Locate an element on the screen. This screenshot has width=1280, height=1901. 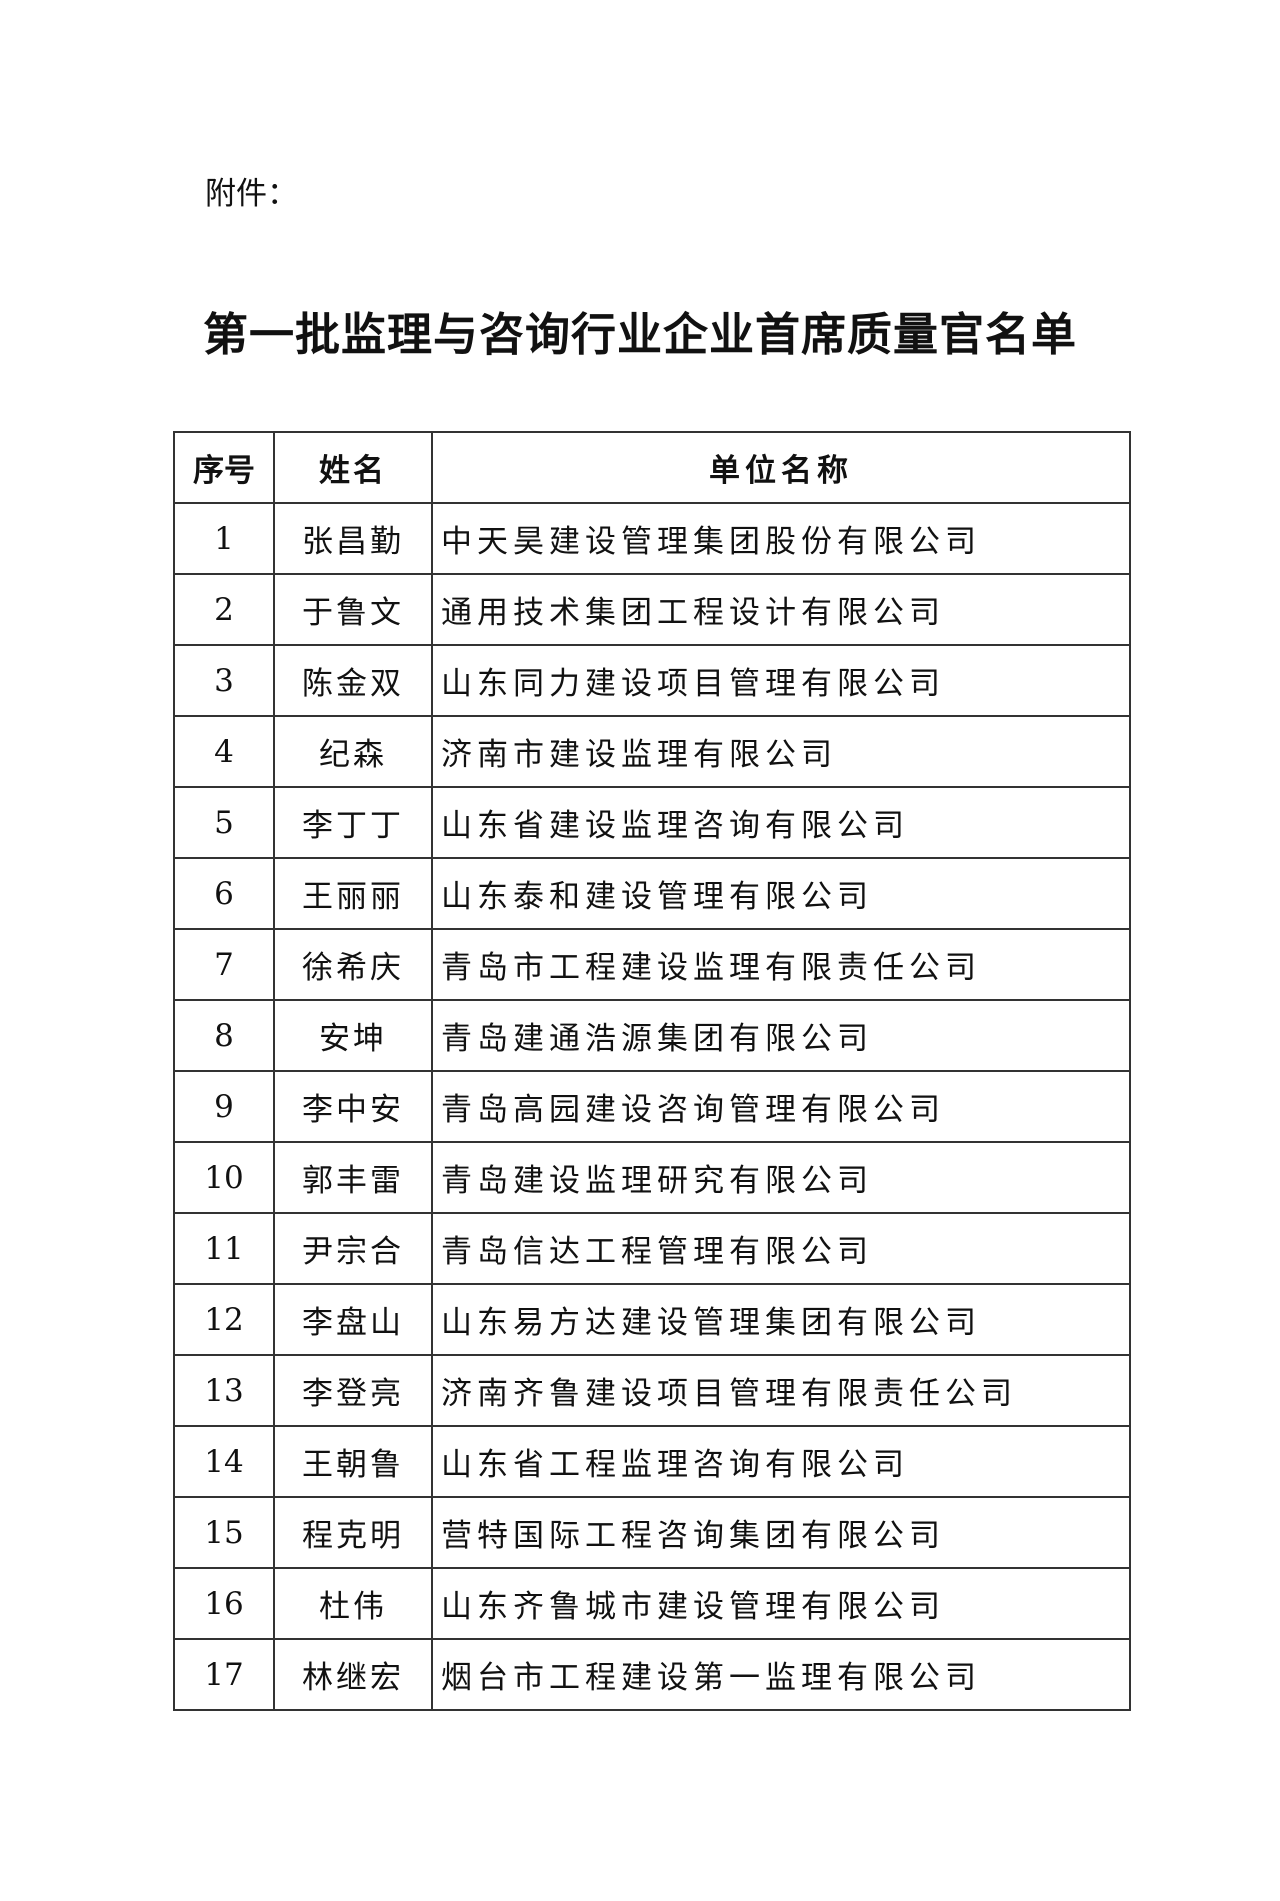
row-company: 山东省工程监理咨询有限公司 is located at coordinates (781, 1461).